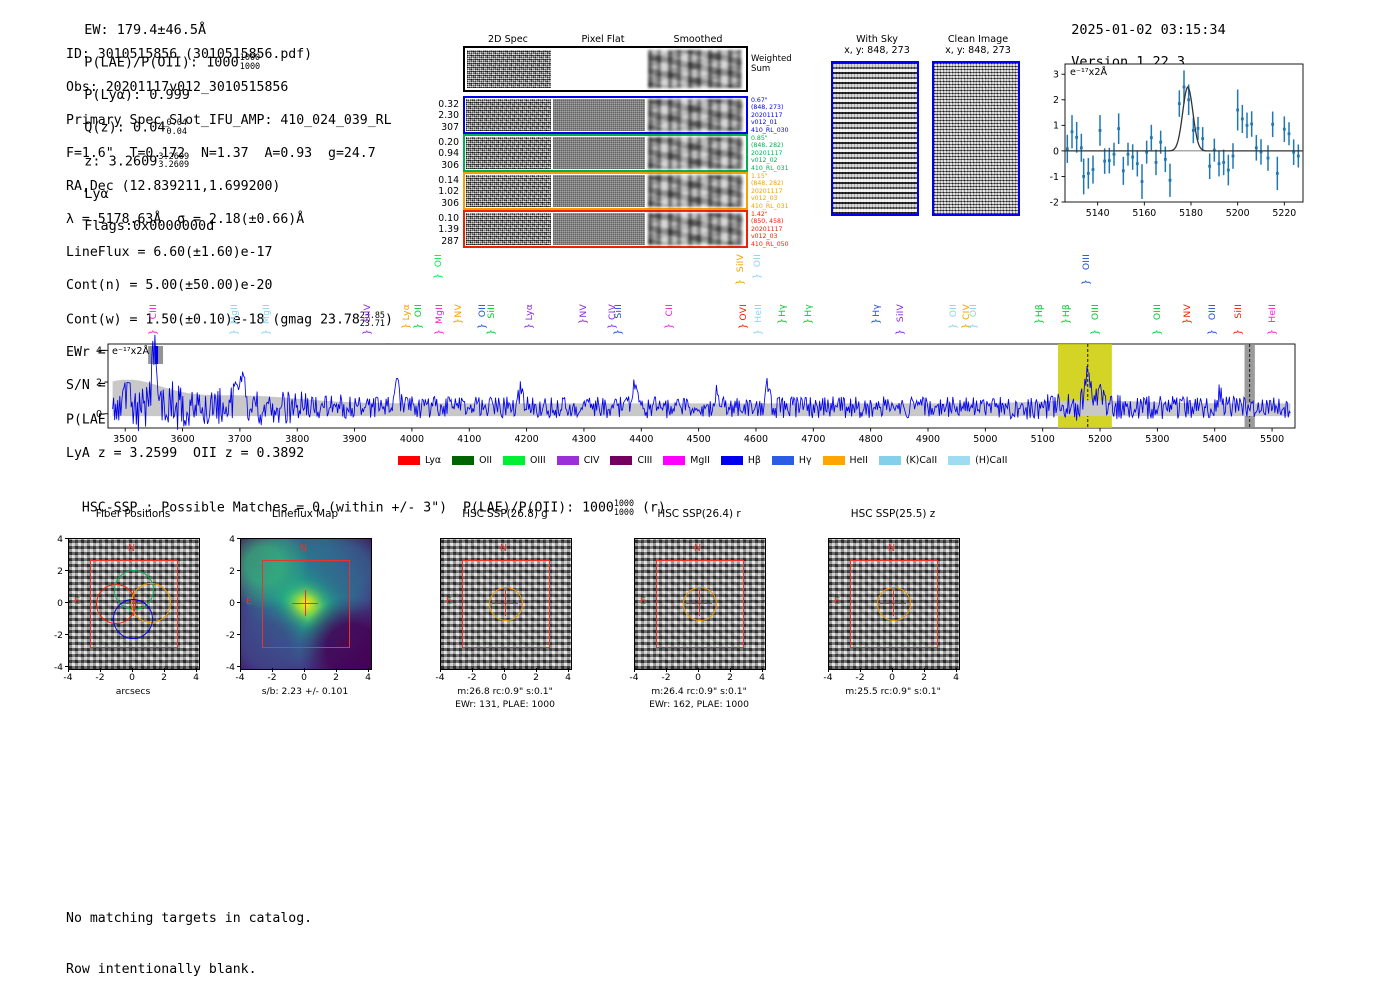  I want to click on legend-label: CIV, so click(591, 460).